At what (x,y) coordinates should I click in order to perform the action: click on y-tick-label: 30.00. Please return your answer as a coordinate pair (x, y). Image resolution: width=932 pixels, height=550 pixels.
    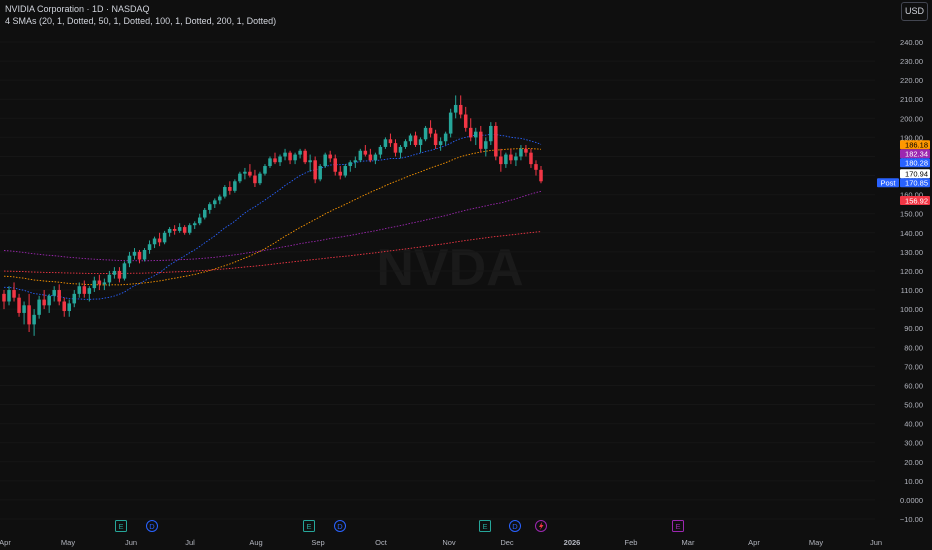
    Looking at the image, I should click on (913, 443).